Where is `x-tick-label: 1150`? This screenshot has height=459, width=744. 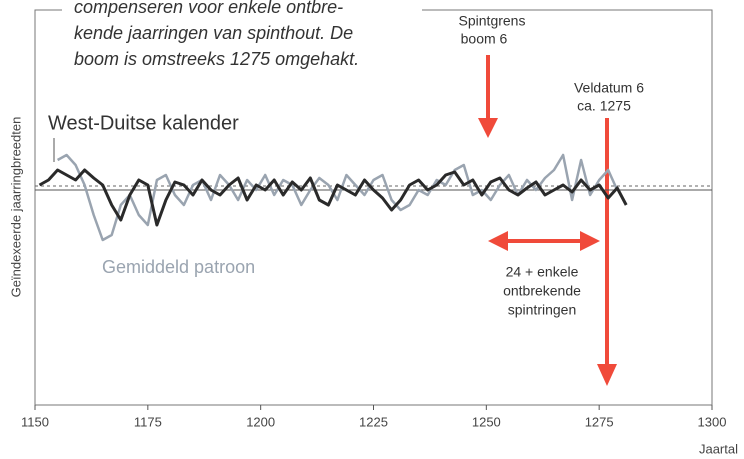
x-tick-label: 1150 is located at coordinates (35, 421).